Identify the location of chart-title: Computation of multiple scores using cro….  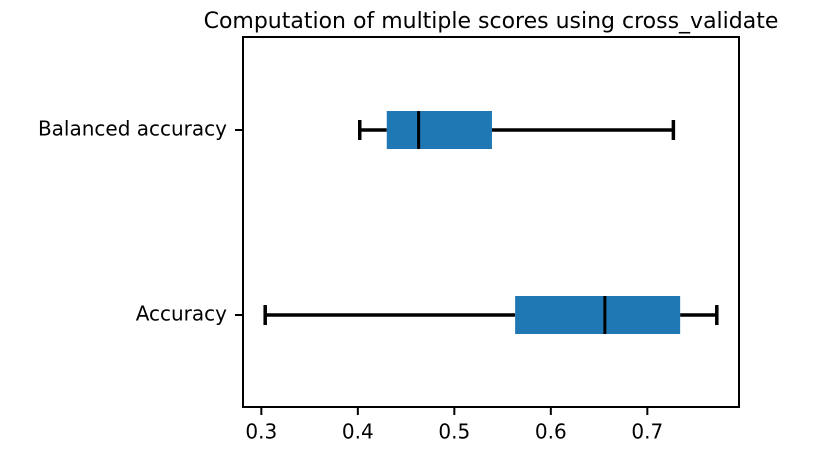
(491, 21).